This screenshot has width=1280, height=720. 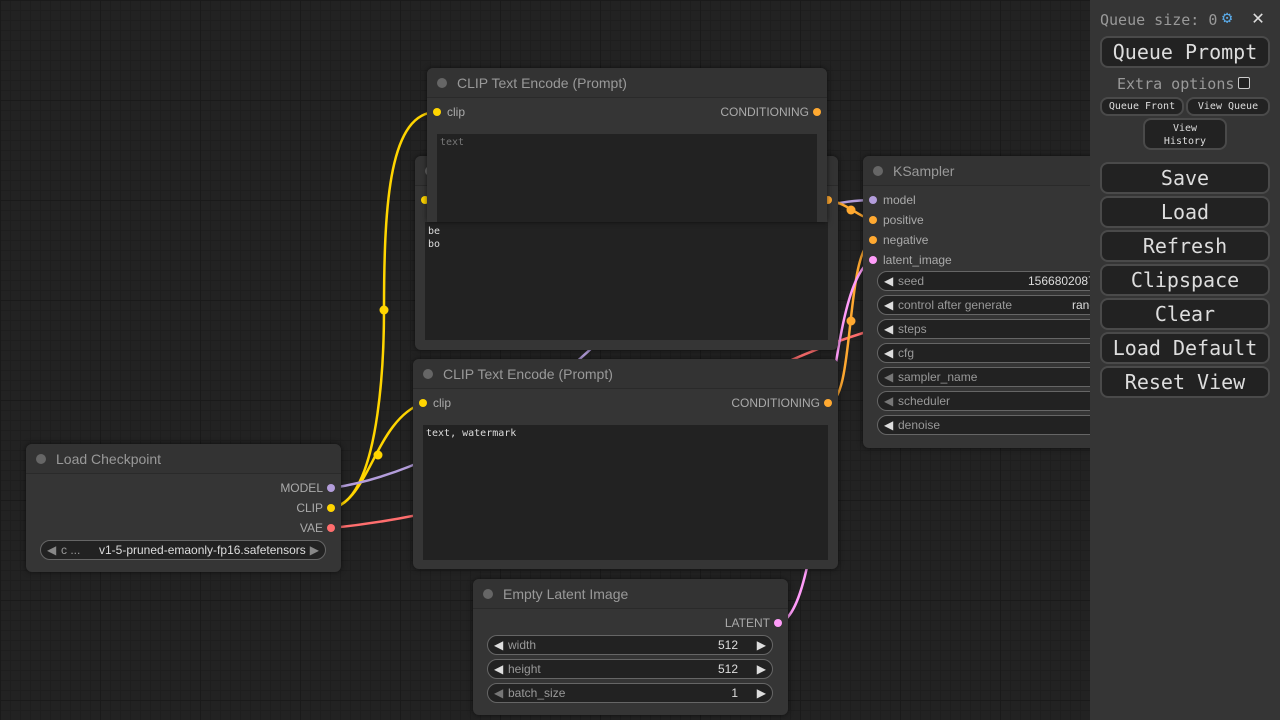 What do you see at coordinates (1185, 348) in the screenshot?
I see `load-default-button: Load Default` at bounding box center [1185, 348].